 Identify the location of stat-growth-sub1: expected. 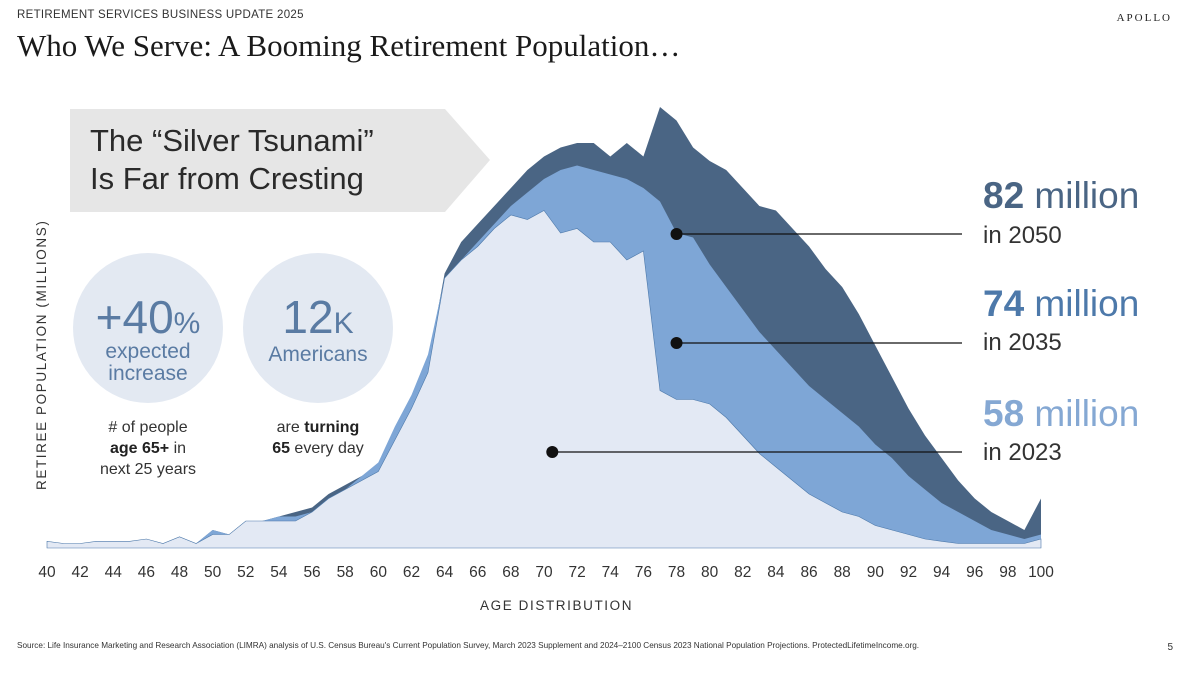
(148, 351).